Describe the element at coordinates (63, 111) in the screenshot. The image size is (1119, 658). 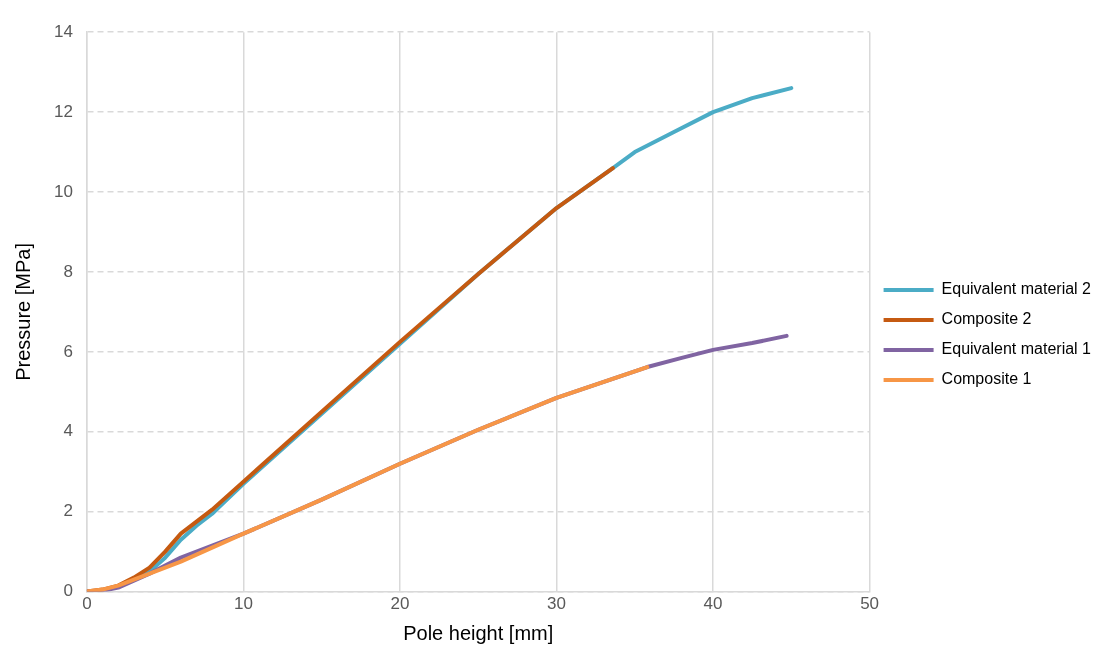
I see `y-tick-label: 12` at that location.